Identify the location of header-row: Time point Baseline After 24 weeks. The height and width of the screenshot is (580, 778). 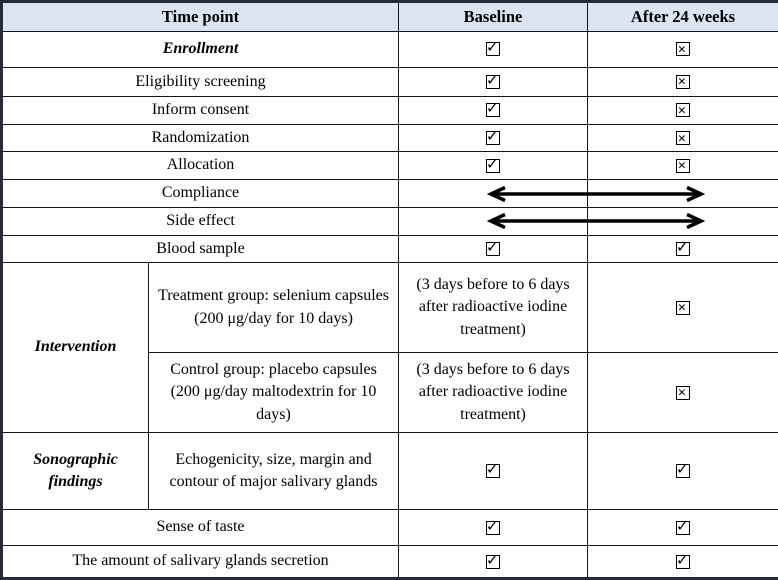
(390, 17).